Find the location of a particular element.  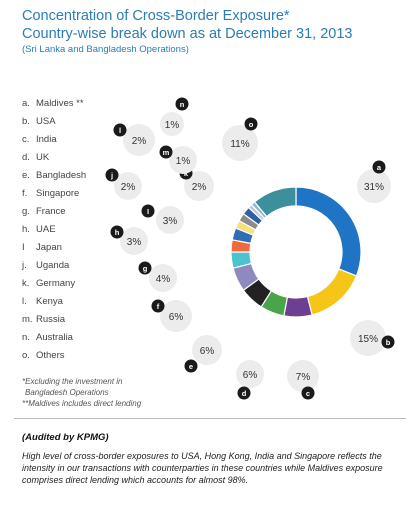

legend-key: e. is located at coordinates (26, 175).